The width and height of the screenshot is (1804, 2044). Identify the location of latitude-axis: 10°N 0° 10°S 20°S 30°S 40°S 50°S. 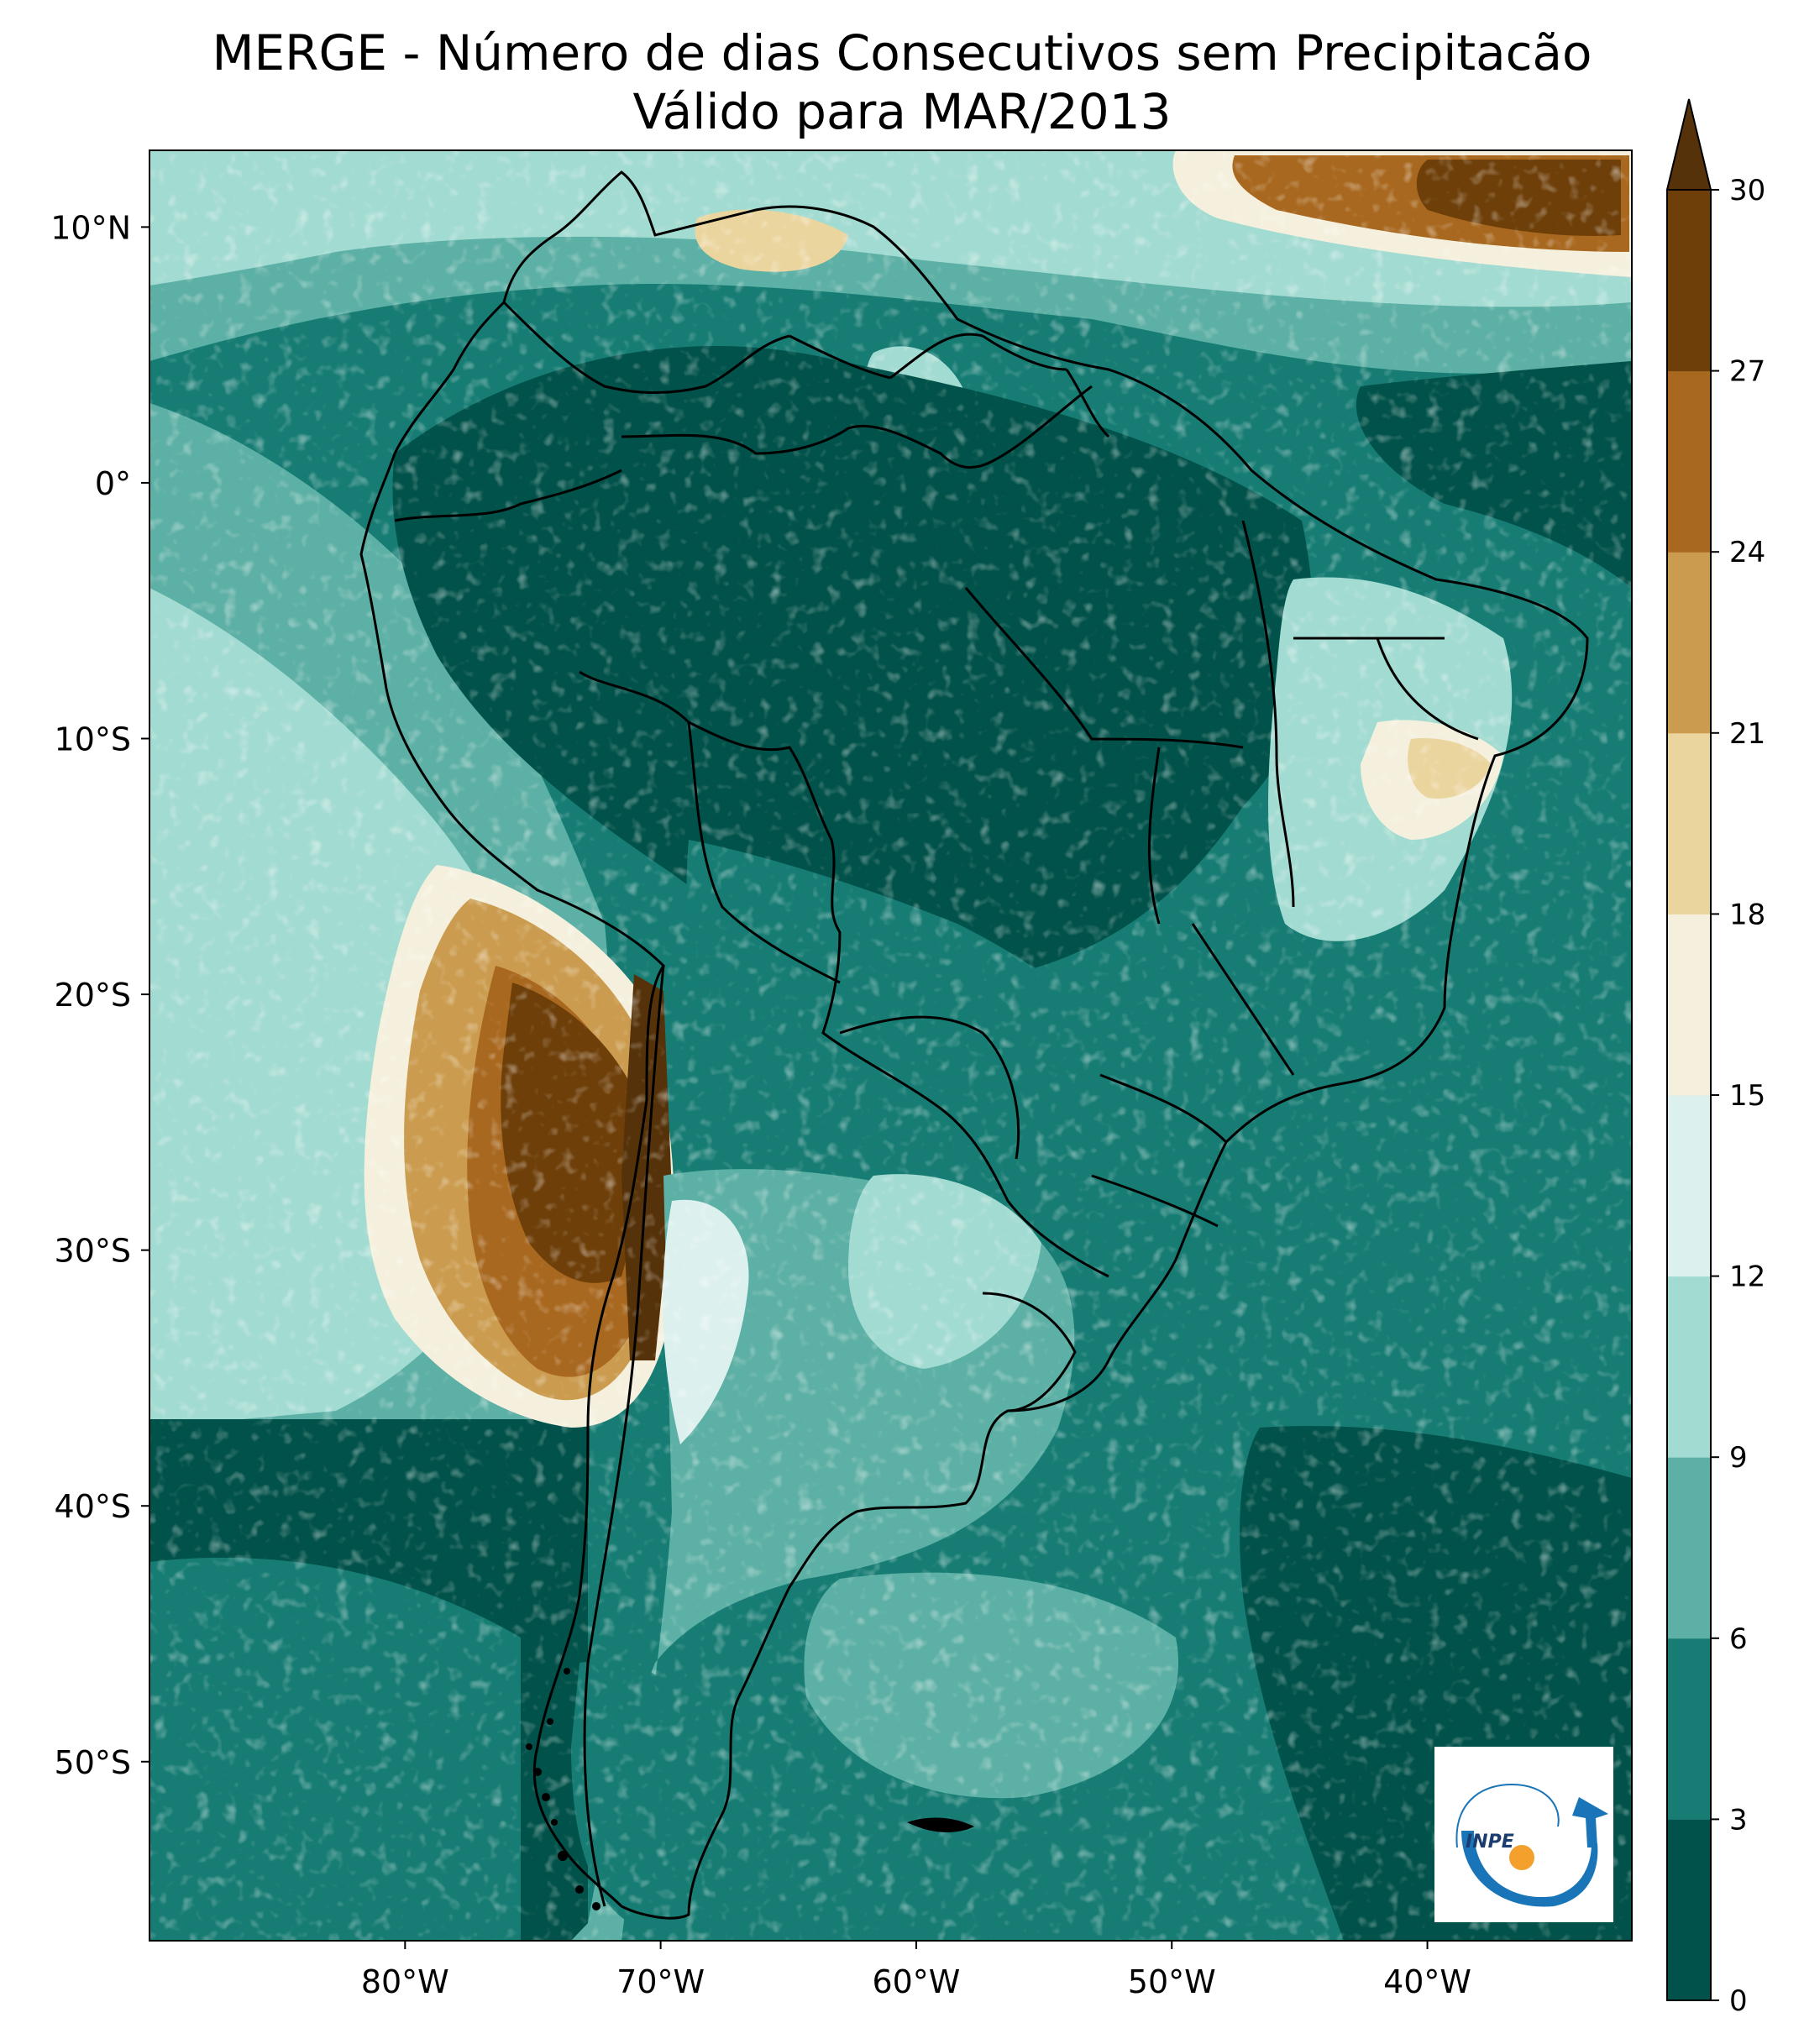
(99, 995).